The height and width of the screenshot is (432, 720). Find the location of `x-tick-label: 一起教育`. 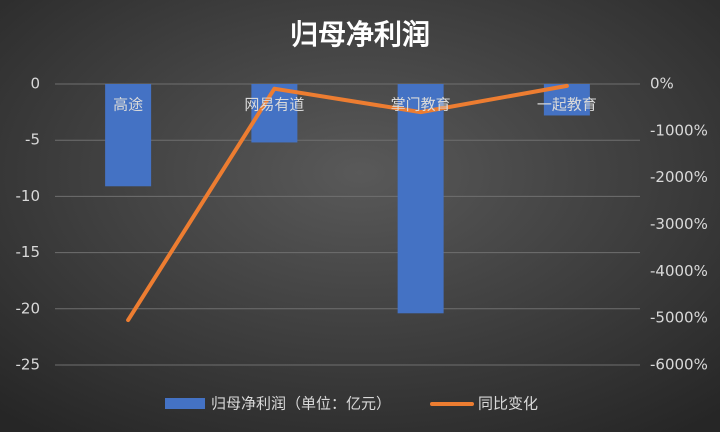

x-tick-label: 一起教育 is located at coordinates (567, 105).